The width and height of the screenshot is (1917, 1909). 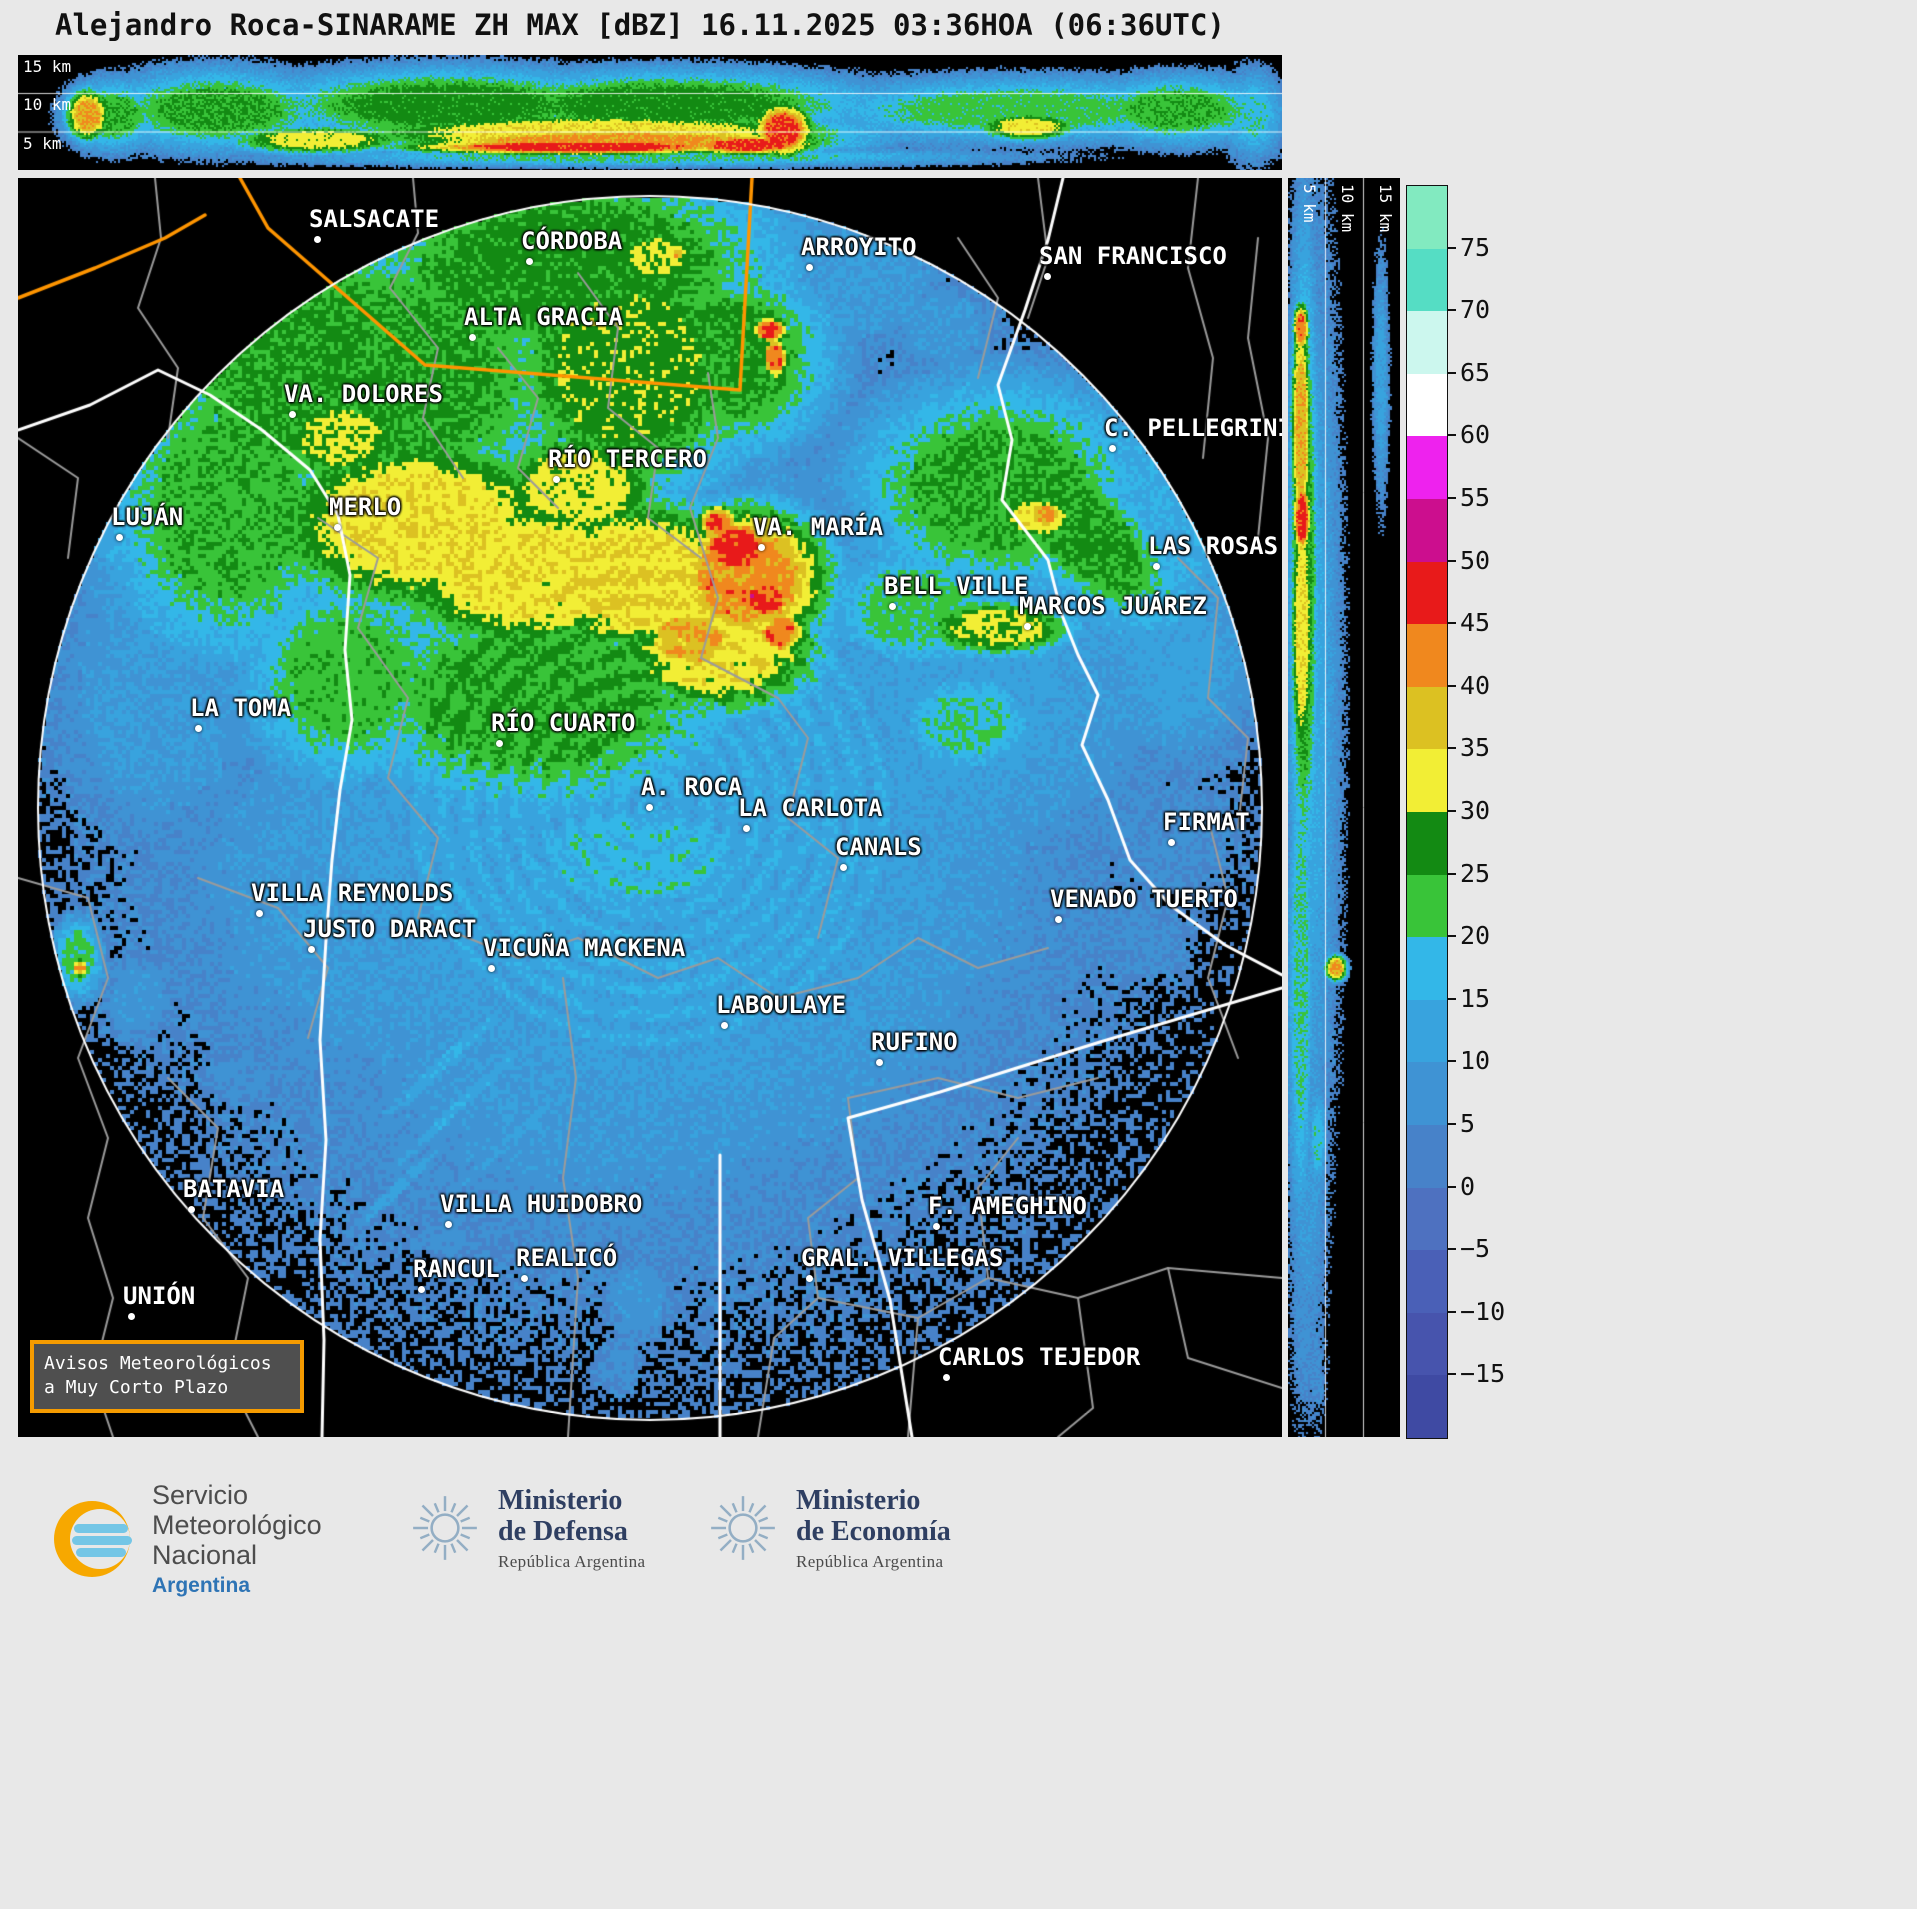 I want to click on city-marker: REALICÓ, so click(x=566, y=1263).